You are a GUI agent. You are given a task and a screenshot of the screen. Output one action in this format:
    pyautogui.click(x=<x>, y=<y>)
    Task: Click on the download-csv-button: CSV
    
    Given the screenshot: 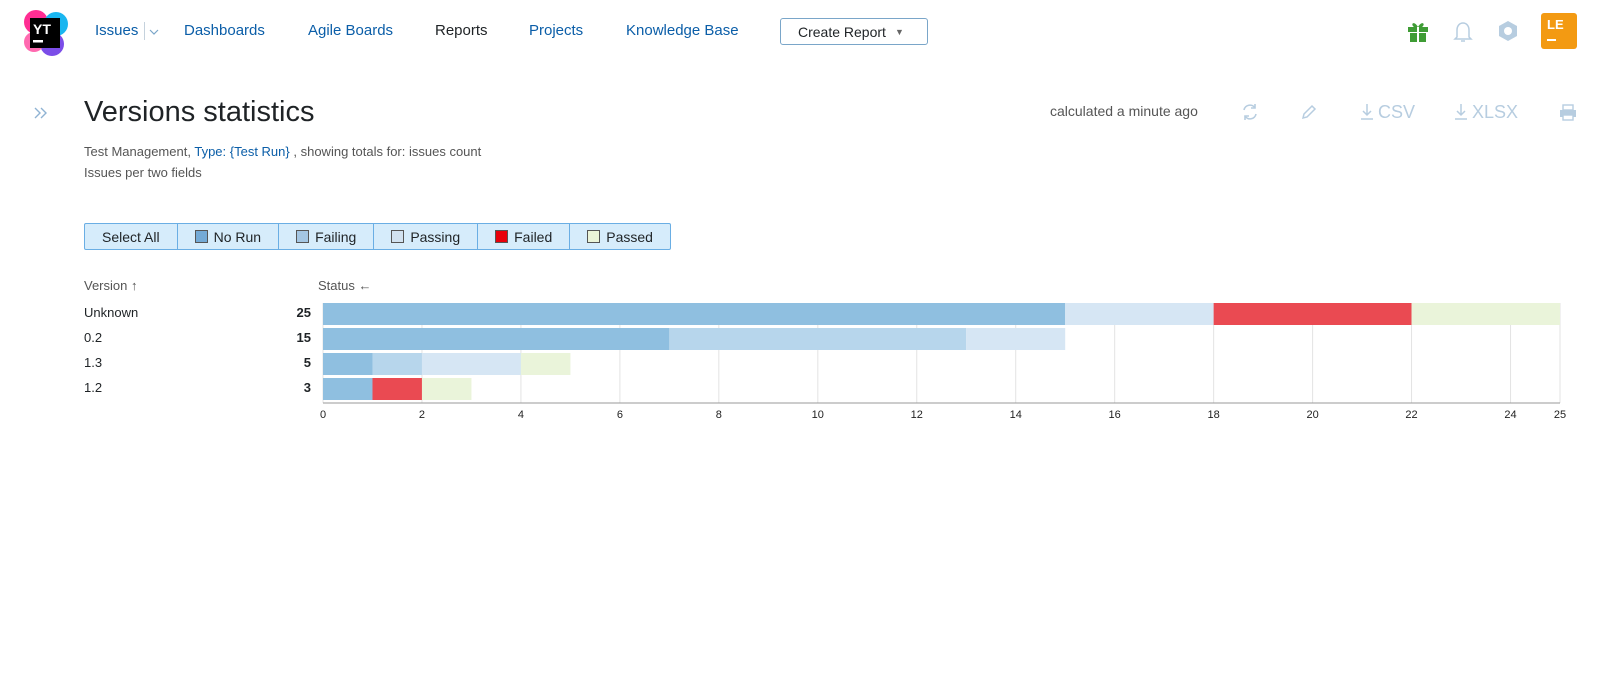 What is the action you would take?
    pyautogui.click(x=1386, y=112)
    